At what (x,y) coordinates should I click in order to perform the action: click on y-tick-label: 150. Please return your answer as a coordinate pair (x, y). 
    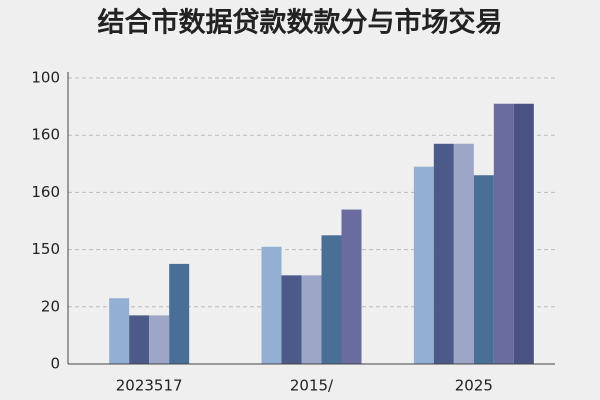
    Looking at the image, I should click on (45, 249).